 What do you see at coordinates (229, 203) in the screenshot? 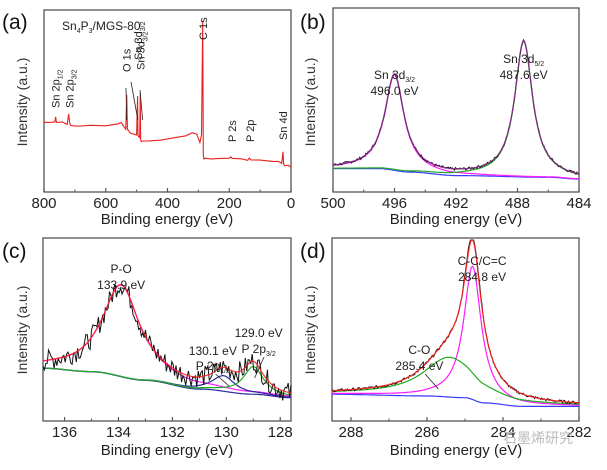
I see `x-tick-label: 200` at bounding box center [229, 203].